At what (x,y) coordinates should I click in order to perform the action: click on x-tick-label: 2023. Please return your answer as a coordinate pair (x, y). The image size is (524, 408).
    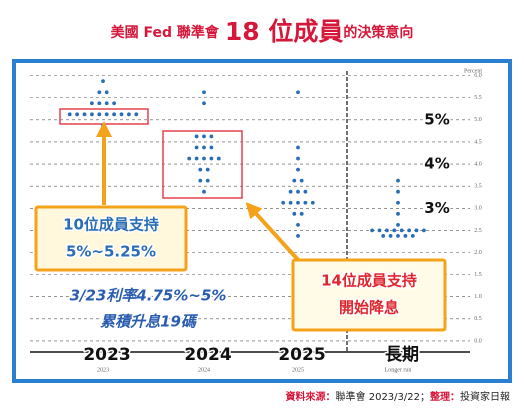
    Looking at the image, I should click on (103, 370).